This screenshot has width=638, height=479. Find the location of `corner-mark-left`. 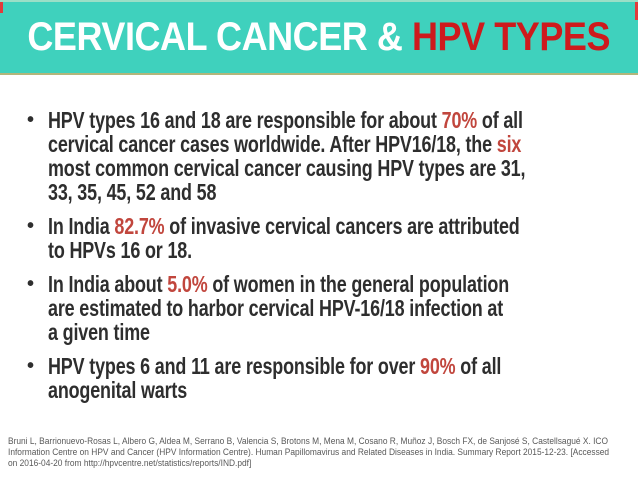

corner-mark-left is located at coordinates (1, 7).